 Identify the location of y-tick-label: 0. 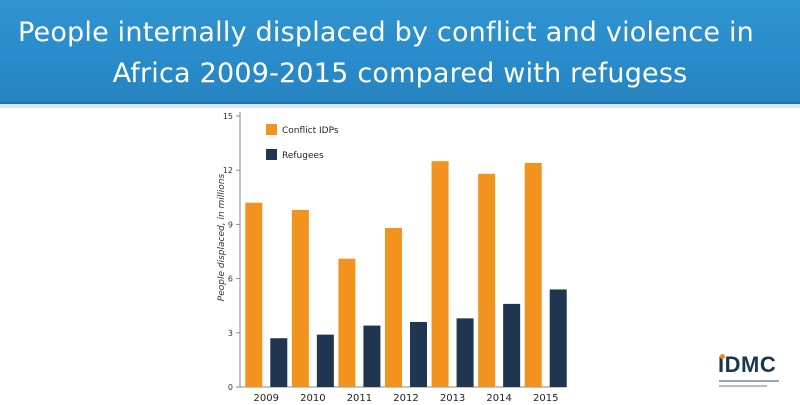
(230, 387).